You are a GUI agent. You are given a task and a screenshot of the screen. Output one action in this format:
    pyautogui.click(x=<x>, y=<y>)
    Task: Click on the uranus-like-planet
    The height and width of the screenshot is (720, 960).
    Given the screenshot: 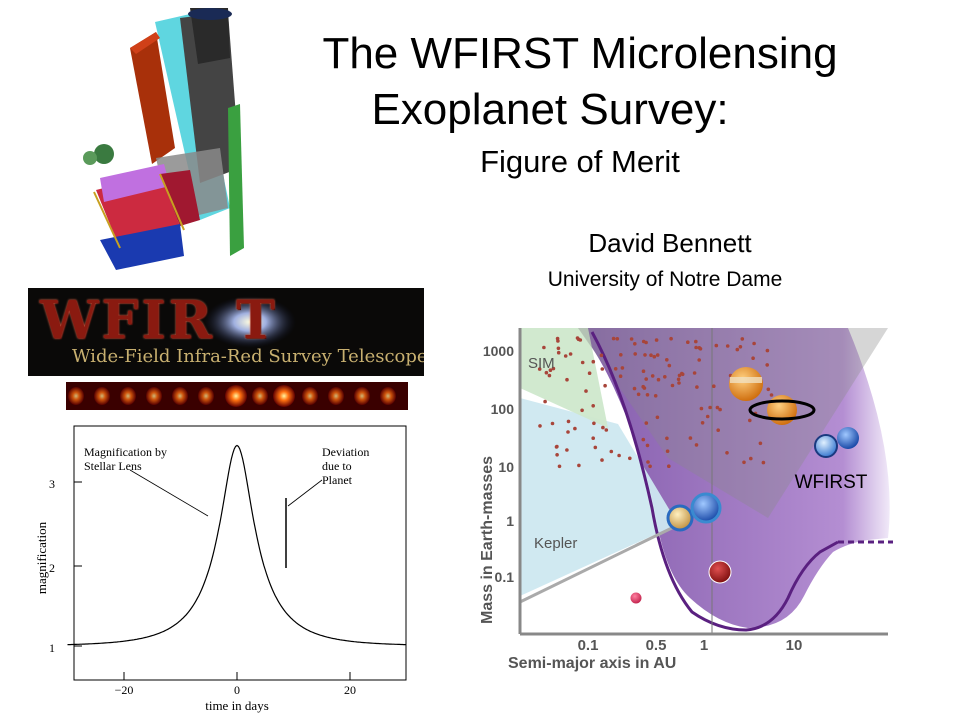 What is the action you would take?
    pyautogui.click(x=826, y=446)
    